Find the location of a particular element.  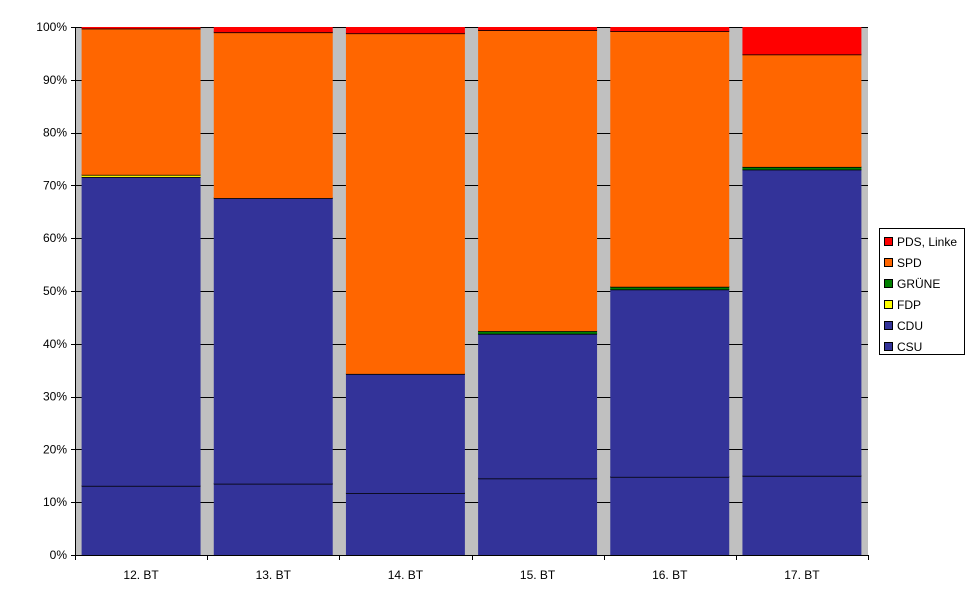

legend-item-cdu: CDU is located at coordinates (922, 325).